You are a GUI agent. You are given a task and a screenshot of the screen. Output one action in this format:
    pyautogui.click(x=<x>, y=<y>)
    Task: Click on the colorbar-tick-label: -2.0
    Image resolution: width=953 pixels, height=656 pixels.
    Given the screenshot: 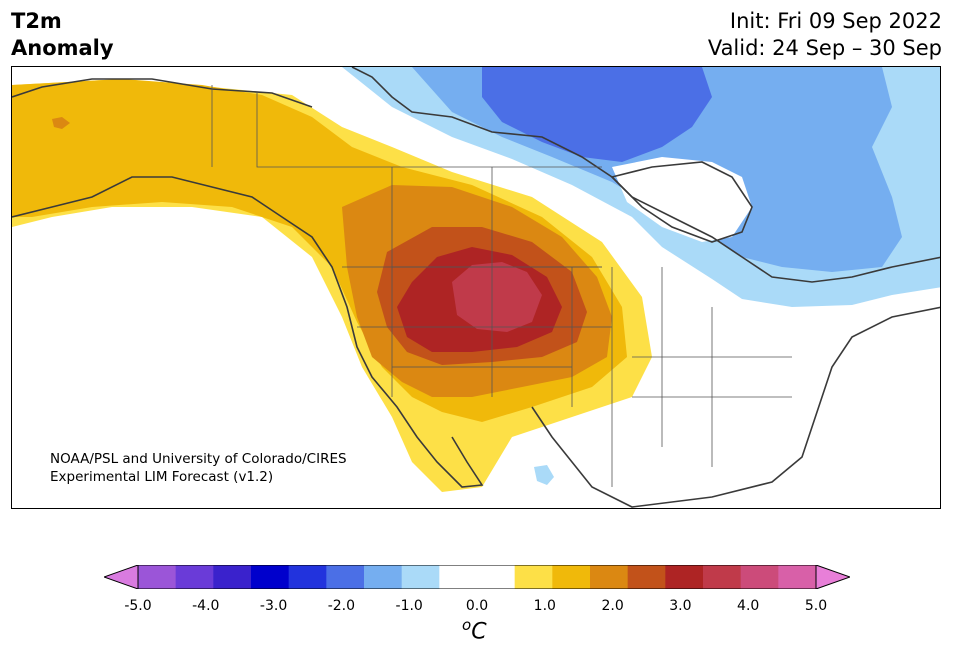 What is the action you would take?
    pyautogui.click(x=341, y=606)
    